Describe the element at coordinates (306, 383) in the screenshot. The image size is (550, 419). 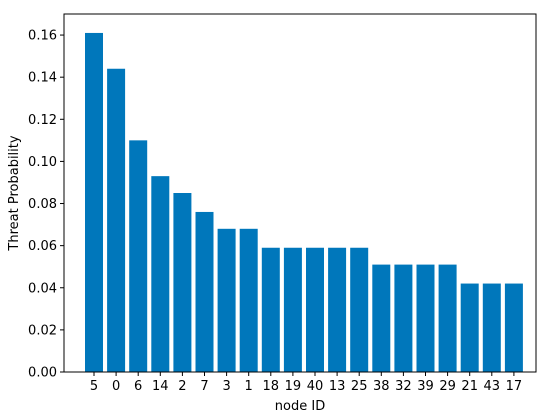
I see `x-axis-ticks: 5 0 6 14 2 7 3 1 18 19 40 13 25 38 32 39 29 21 43 17` at that location.